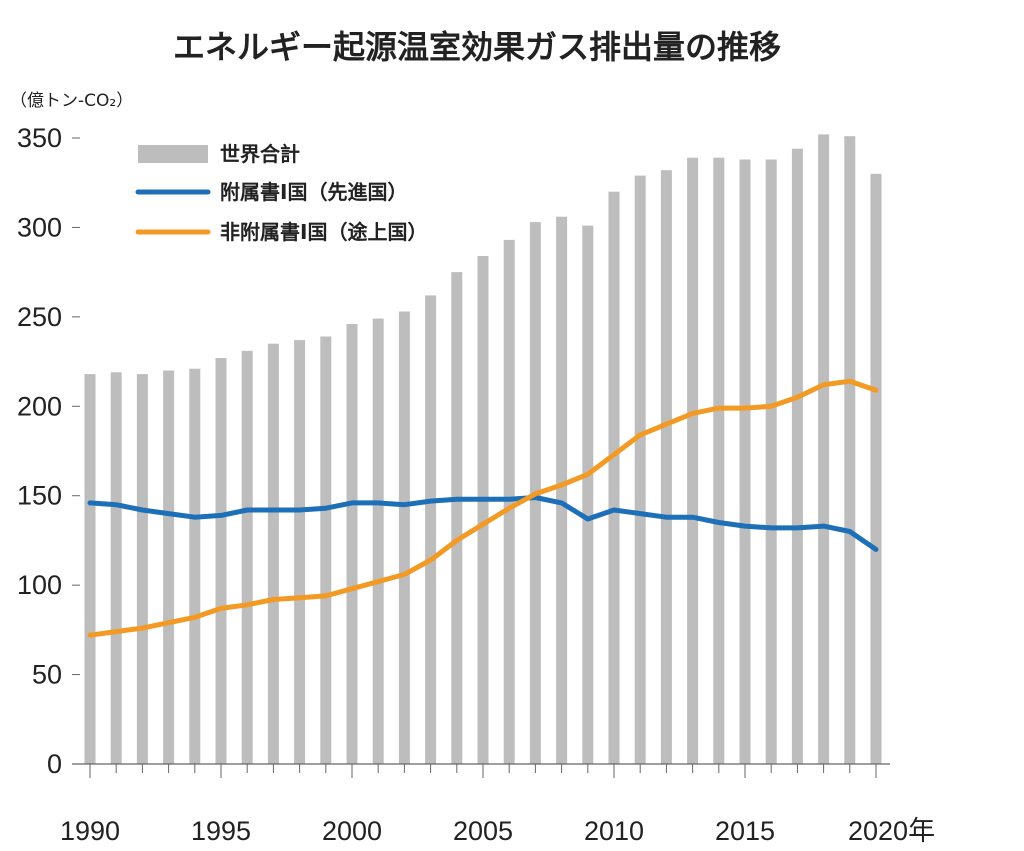 The image size is (1024, 851). I want to click on bar-2001, so click(378, 541).